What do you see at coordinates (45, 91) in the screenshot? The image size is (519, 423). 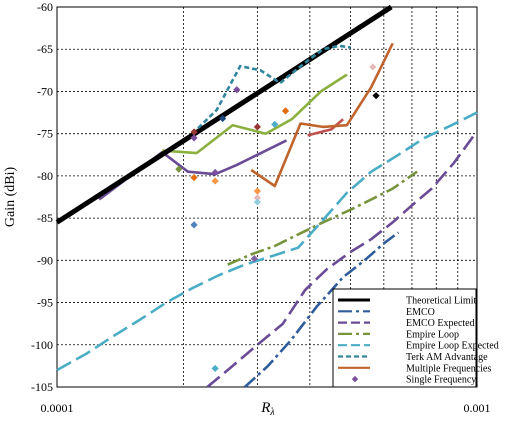 I see `y-tick-label: -70` at bounding box center [45, 91].